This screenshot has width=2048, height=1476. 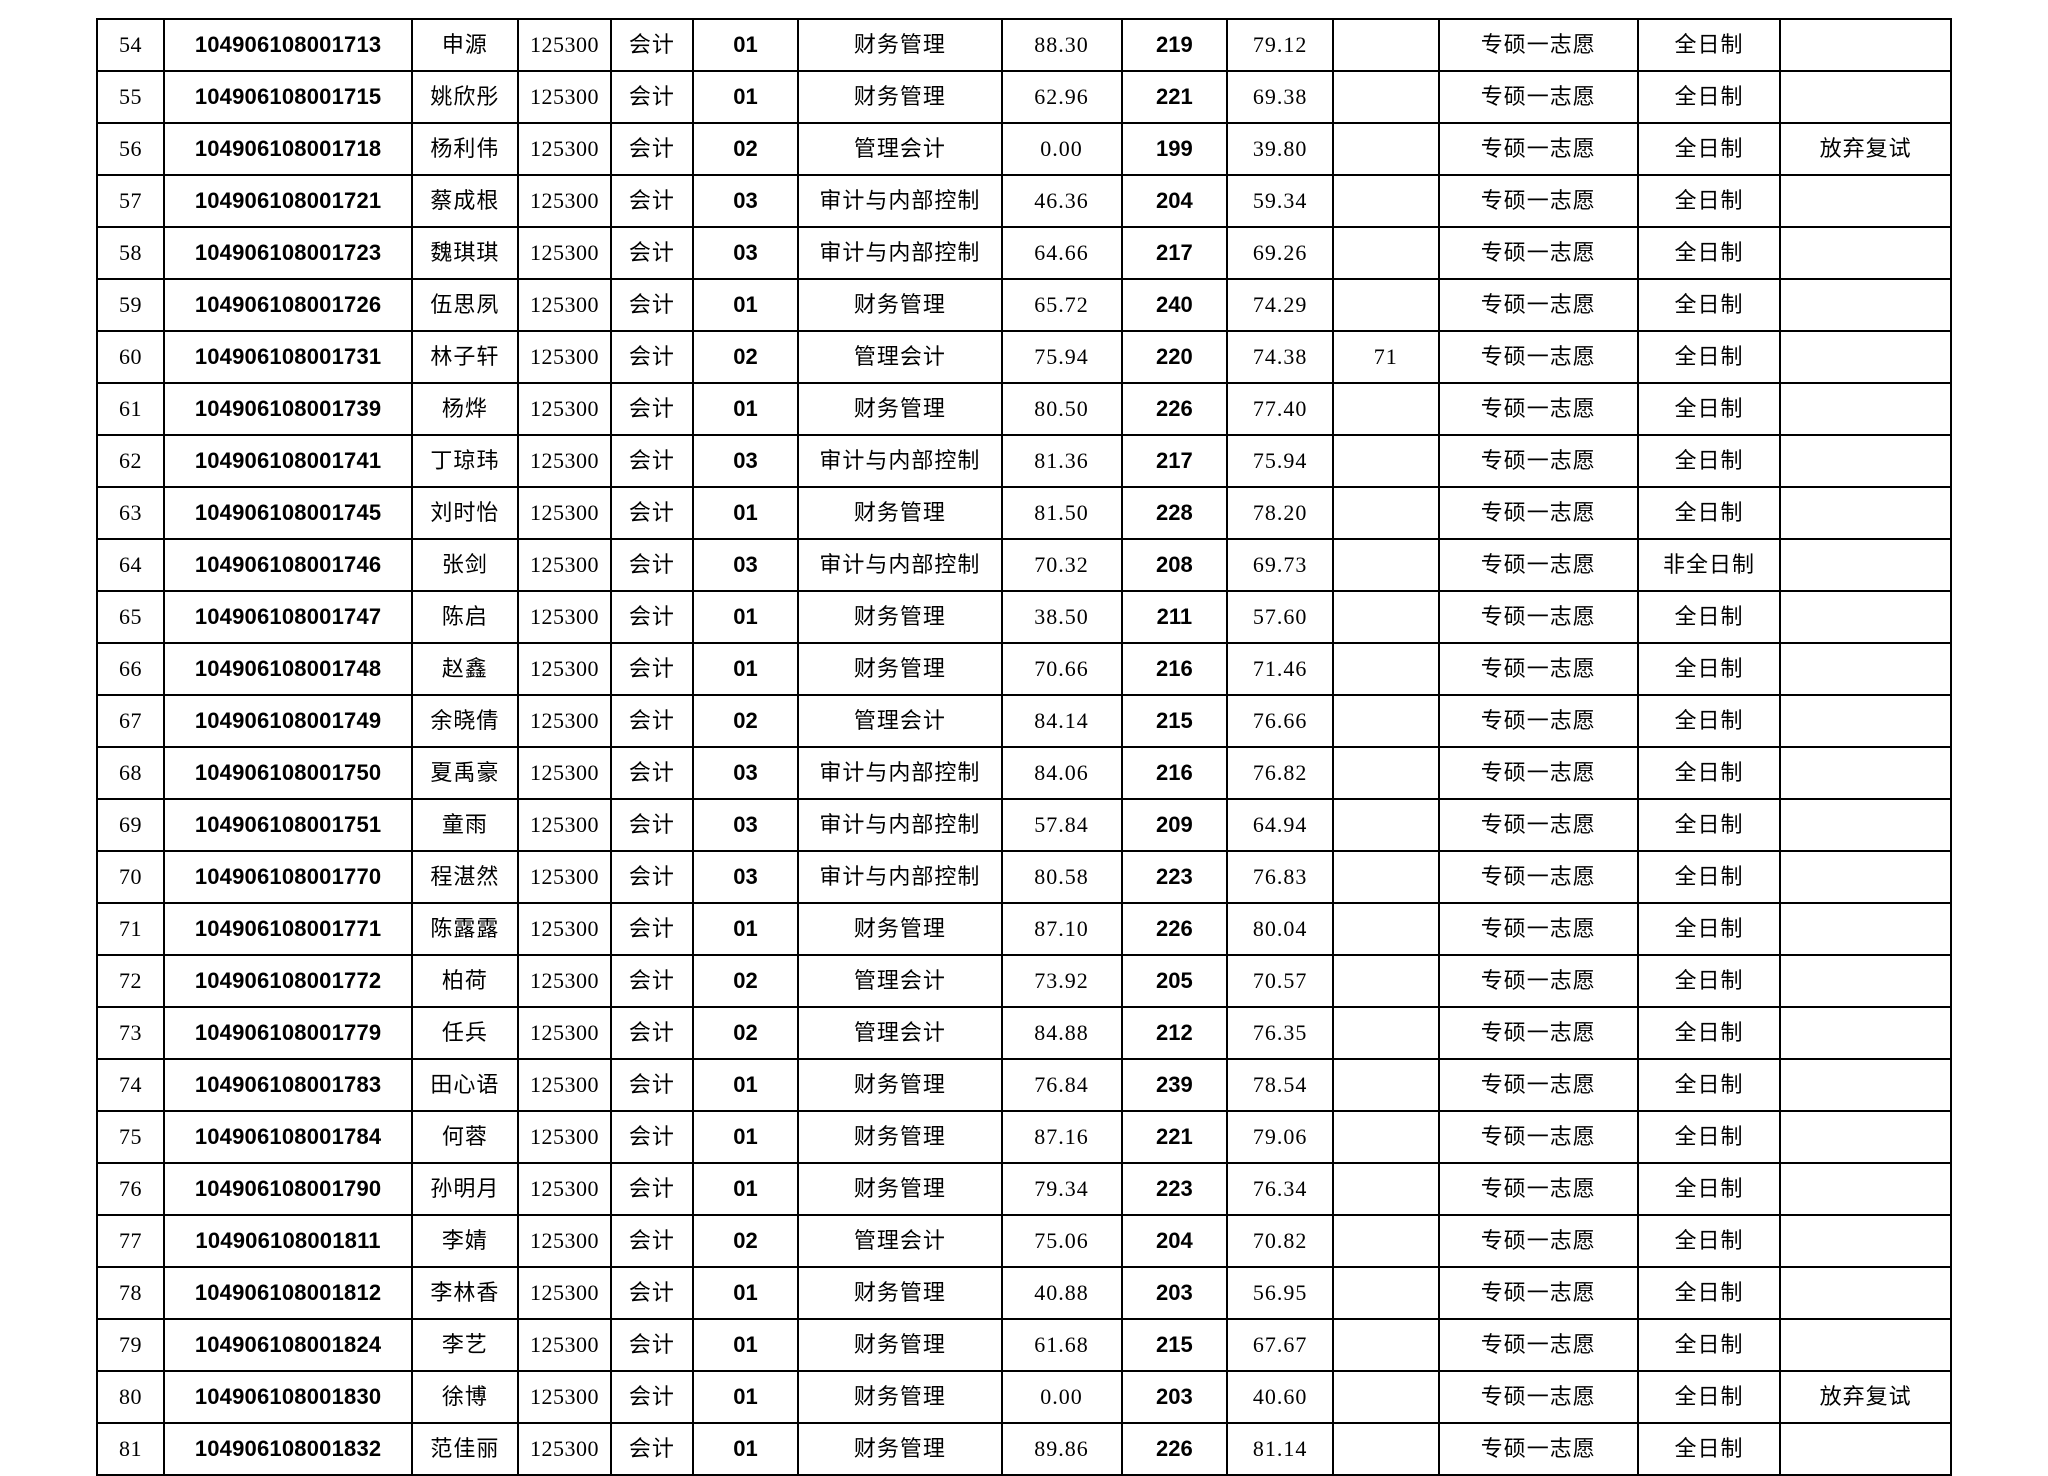 I want to click on cell-index: 61, so click(x=130, y=409).